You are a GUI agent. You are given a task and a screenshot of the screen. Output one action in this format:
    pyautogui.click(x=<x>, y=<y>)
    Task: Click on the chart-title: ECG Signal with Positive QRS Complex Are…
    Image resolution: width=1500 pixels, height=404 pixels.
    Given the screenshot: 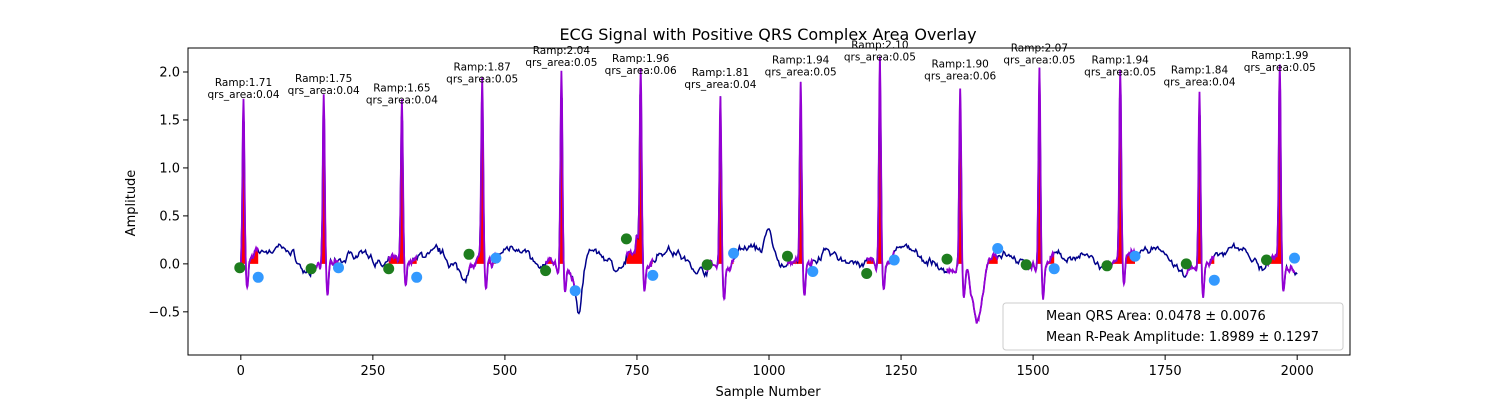 What is the action you would take?
    pyautogui.click(x=767, y=34)
    